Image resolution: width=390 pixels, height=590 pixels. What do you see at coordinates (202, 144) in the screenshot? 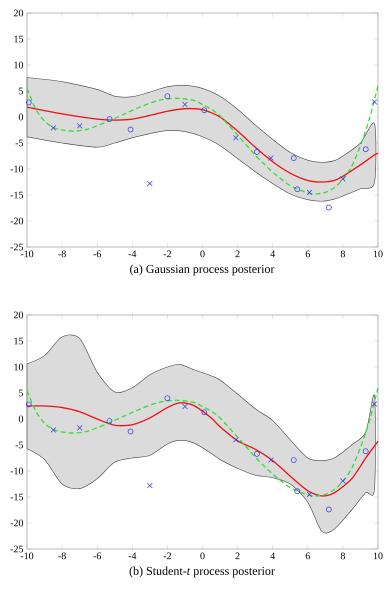
I see `line-series` at bounding box center [202, 144].